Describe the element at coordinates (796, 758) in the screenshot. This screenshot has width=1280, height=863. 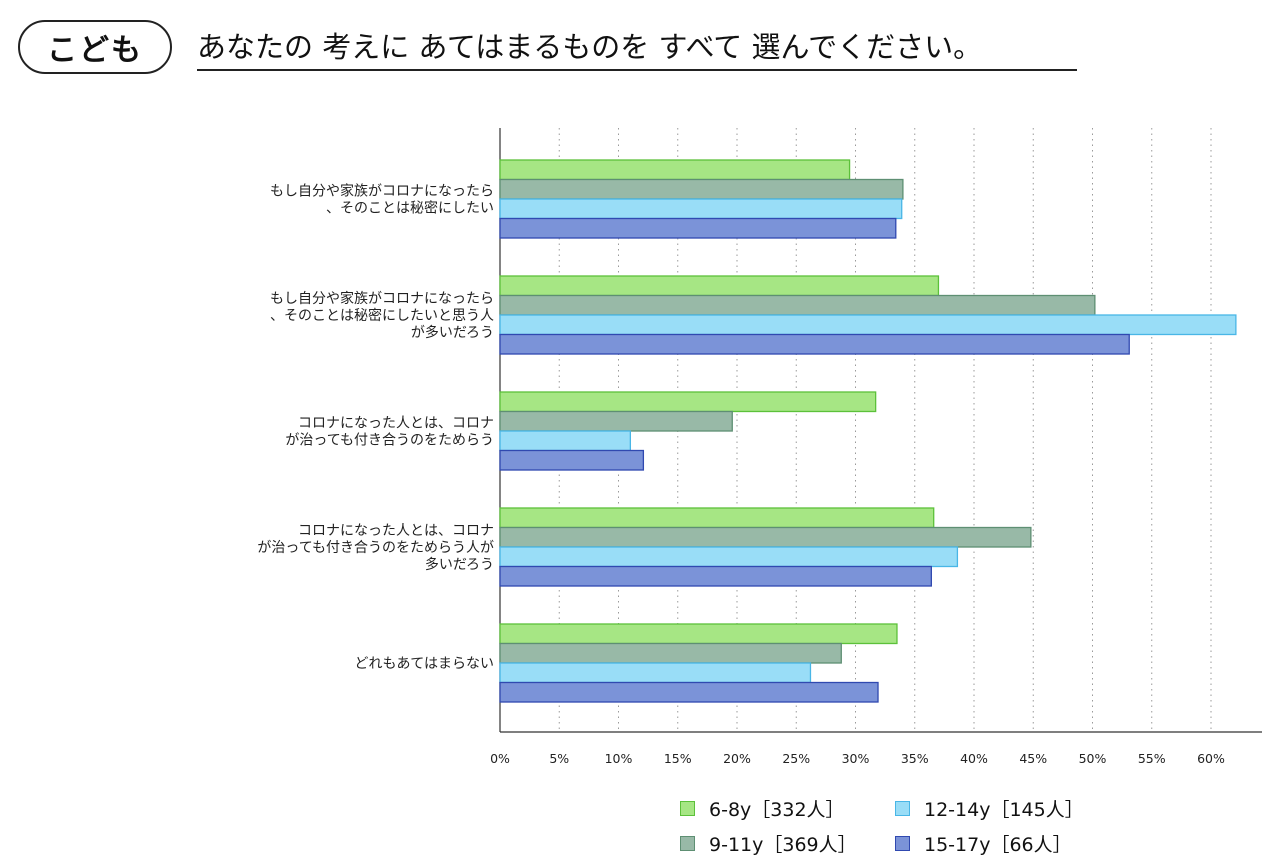
I see `x-tick-label-25: 25%` at that location.